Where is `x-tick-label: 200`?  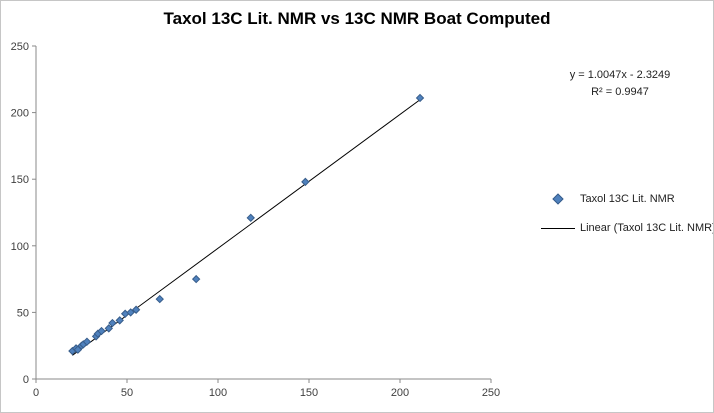
x-tick-label: 200 is located at coordinates (400, 393).